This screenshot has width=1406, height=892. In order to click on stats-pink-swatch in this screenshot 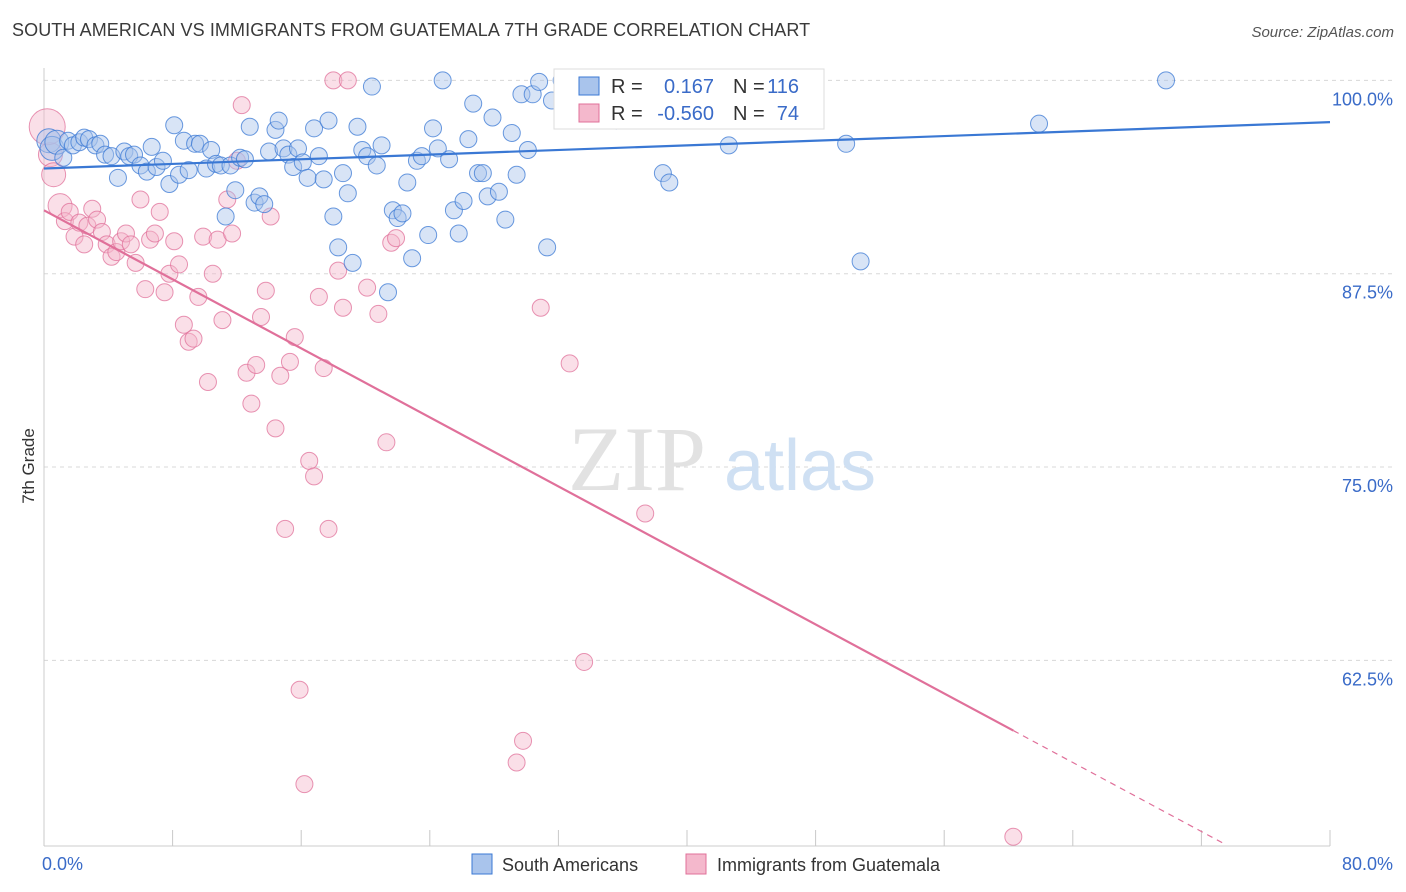, I will do `click(589, 113)`.